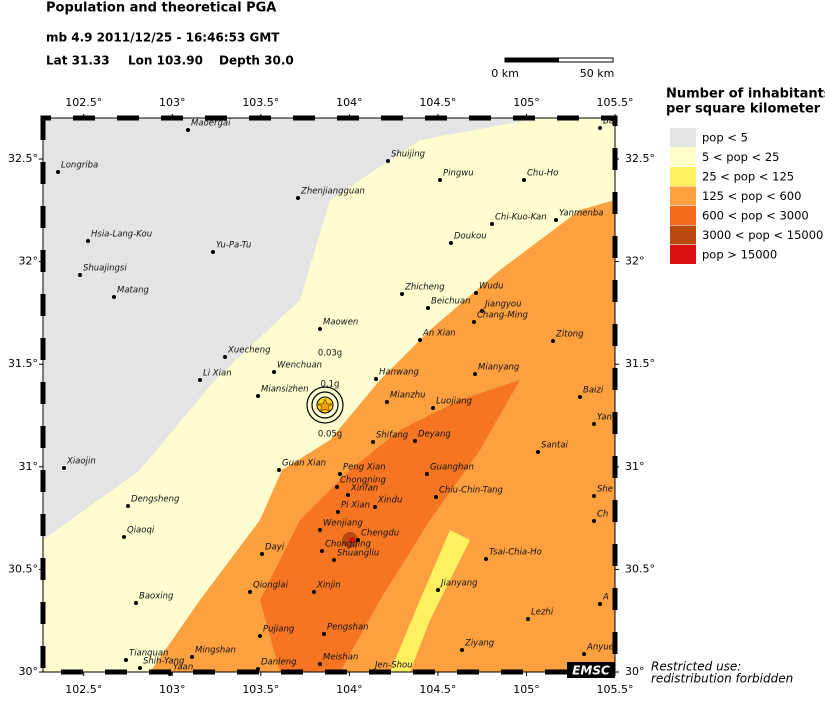 The width and height of the screenshot is (825, 704). I want to click on y-tick-label: 30.5°, so click(640, 568).